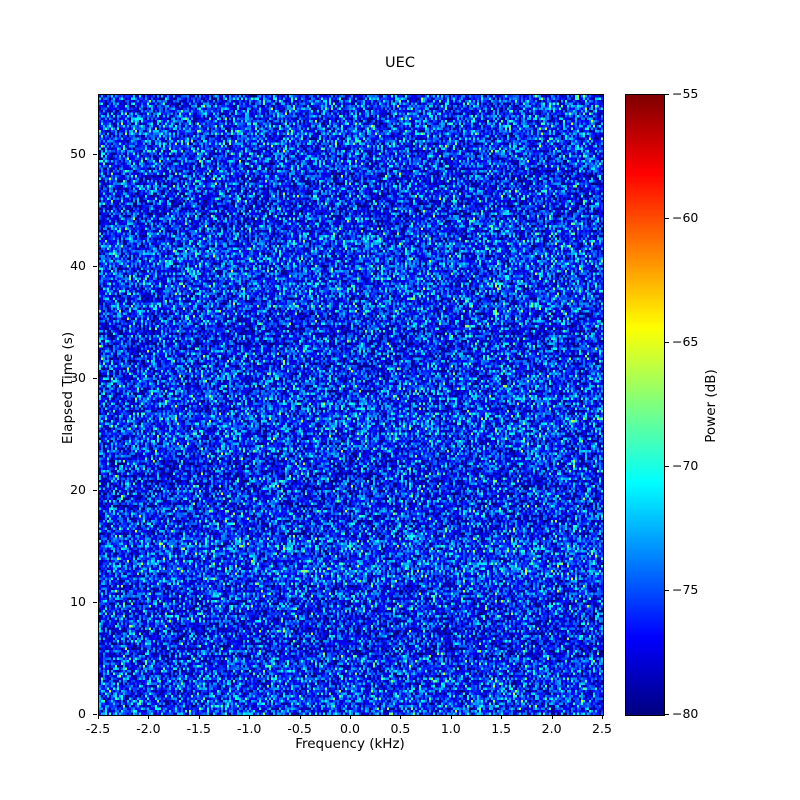 The height and width of the screenshot is (800, 800). What do you see at coordinates (551, 728) in the screenshot?
I see `x-tick-label: 2.0` at bounding box center [551, 728].